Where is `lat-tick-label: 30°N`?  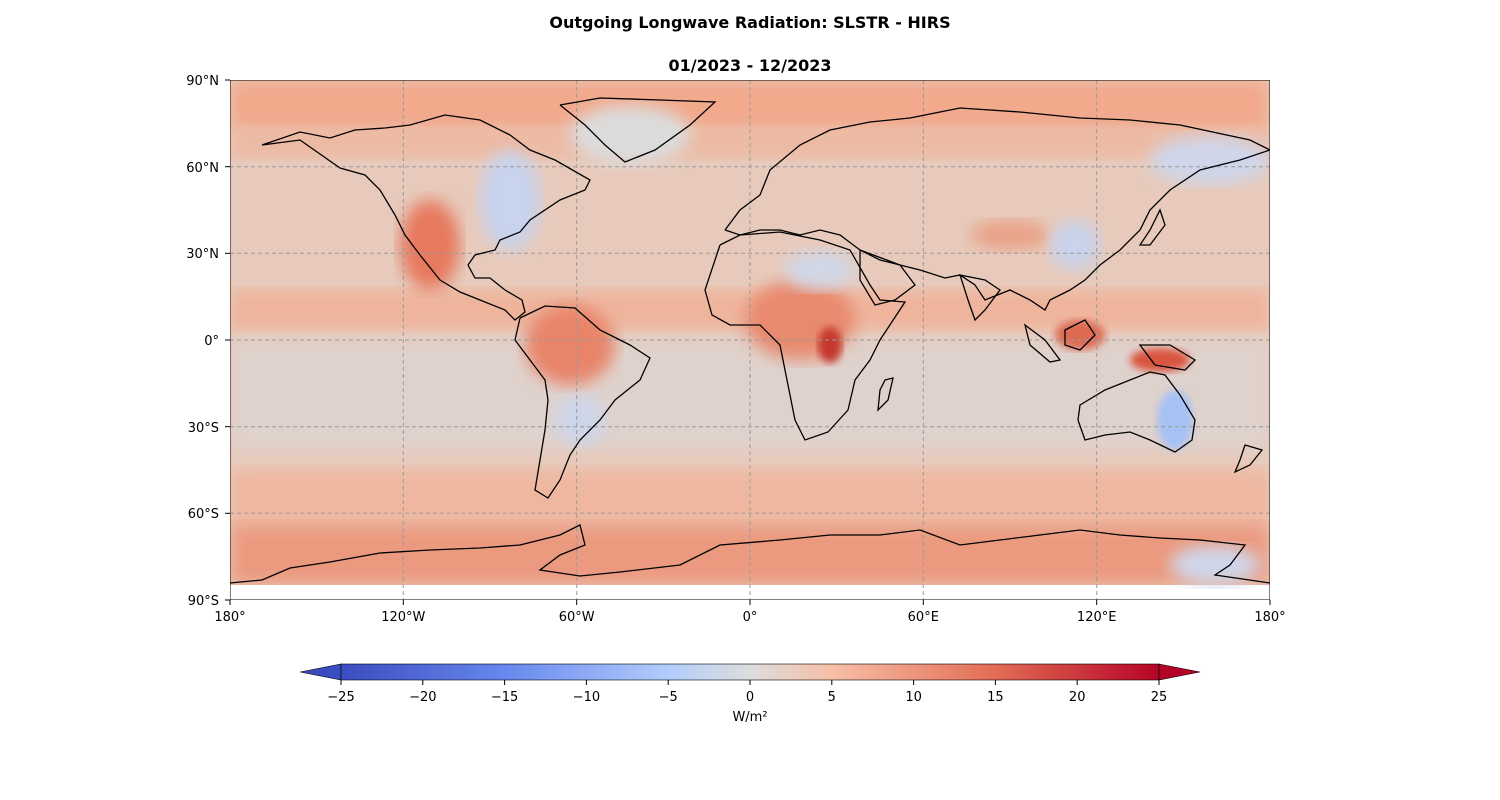
lat-tick-label: 30°N is located at coordinates (202, 254).